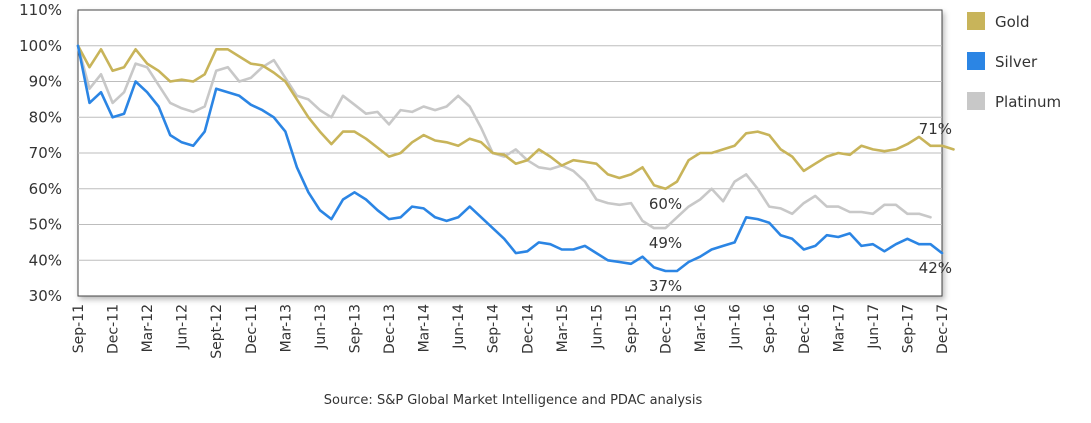 This screenshot has width=1091, height=423. What do you see at coordinates (528, 329) in the screenshot?
I see `x-tick-label: Dec-14` at bounding box center [528, 329].